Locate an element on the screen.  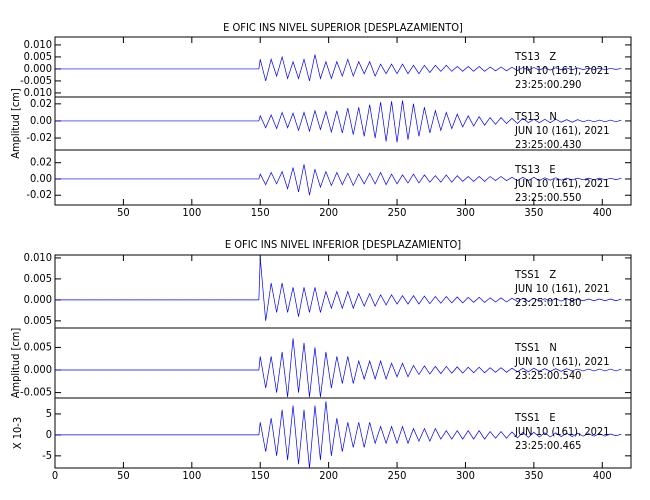
station-label: TSS1 N is located at coordinates (535, 347).